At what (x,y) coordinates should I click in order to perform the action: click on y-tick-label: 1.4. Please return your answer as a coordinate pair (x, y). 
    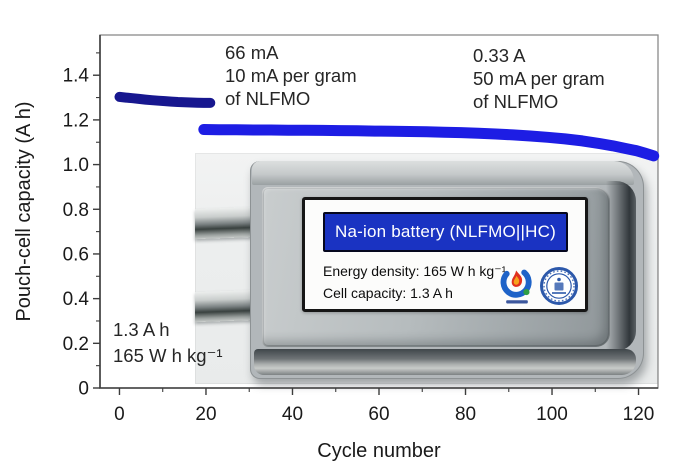
    Looking at the image, I should click on (76, 76).